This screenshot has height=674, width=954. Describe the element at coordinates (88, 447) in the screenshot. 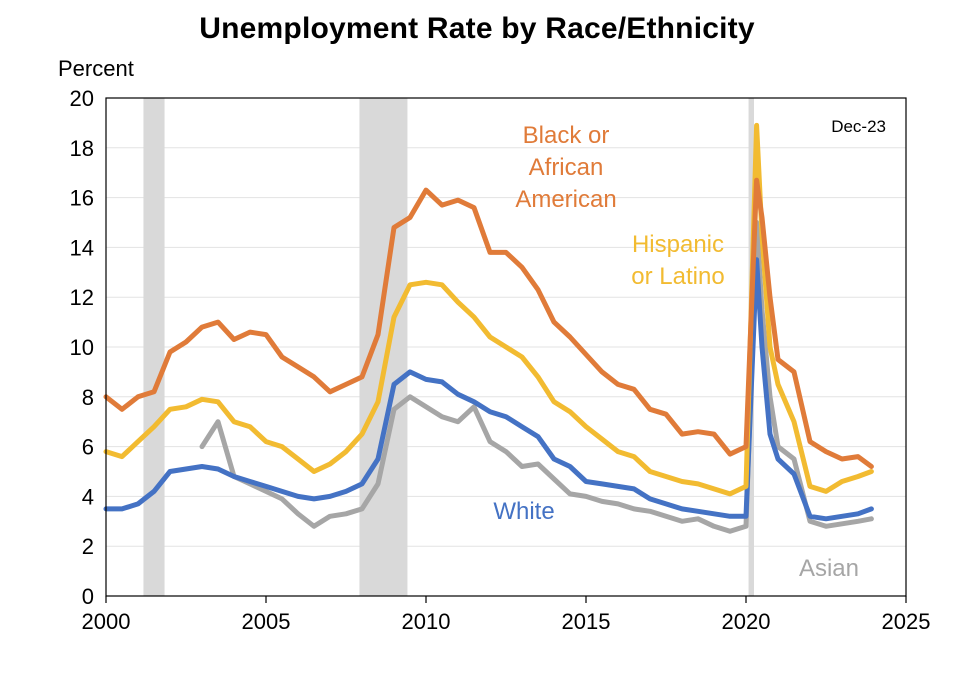

I see `y-tick-label: 6` at that location.